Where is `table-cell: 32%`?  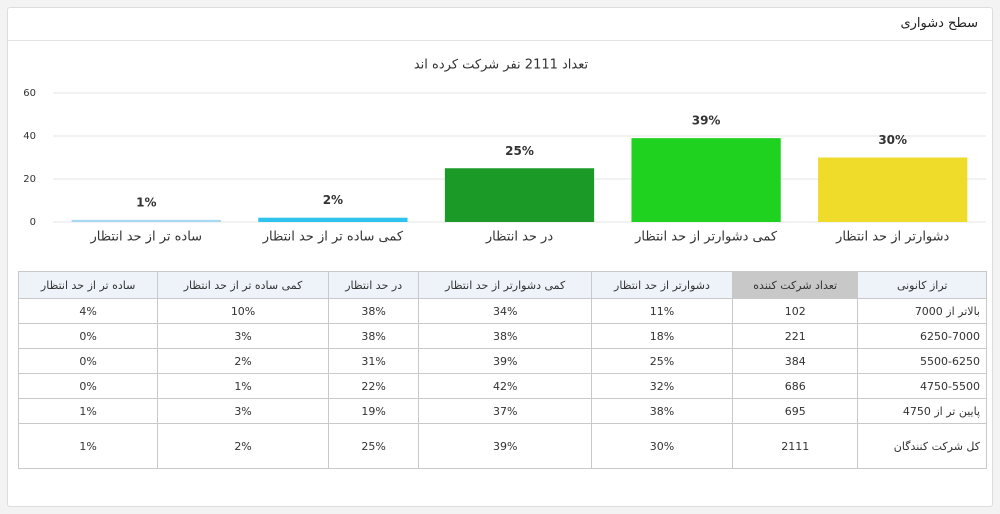
table-cell: 32% is located at coordinates (661, 386).